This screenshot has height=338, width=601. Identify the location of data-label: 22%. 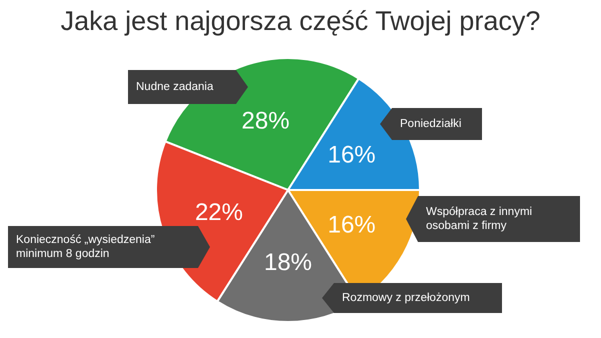
(218, 212).